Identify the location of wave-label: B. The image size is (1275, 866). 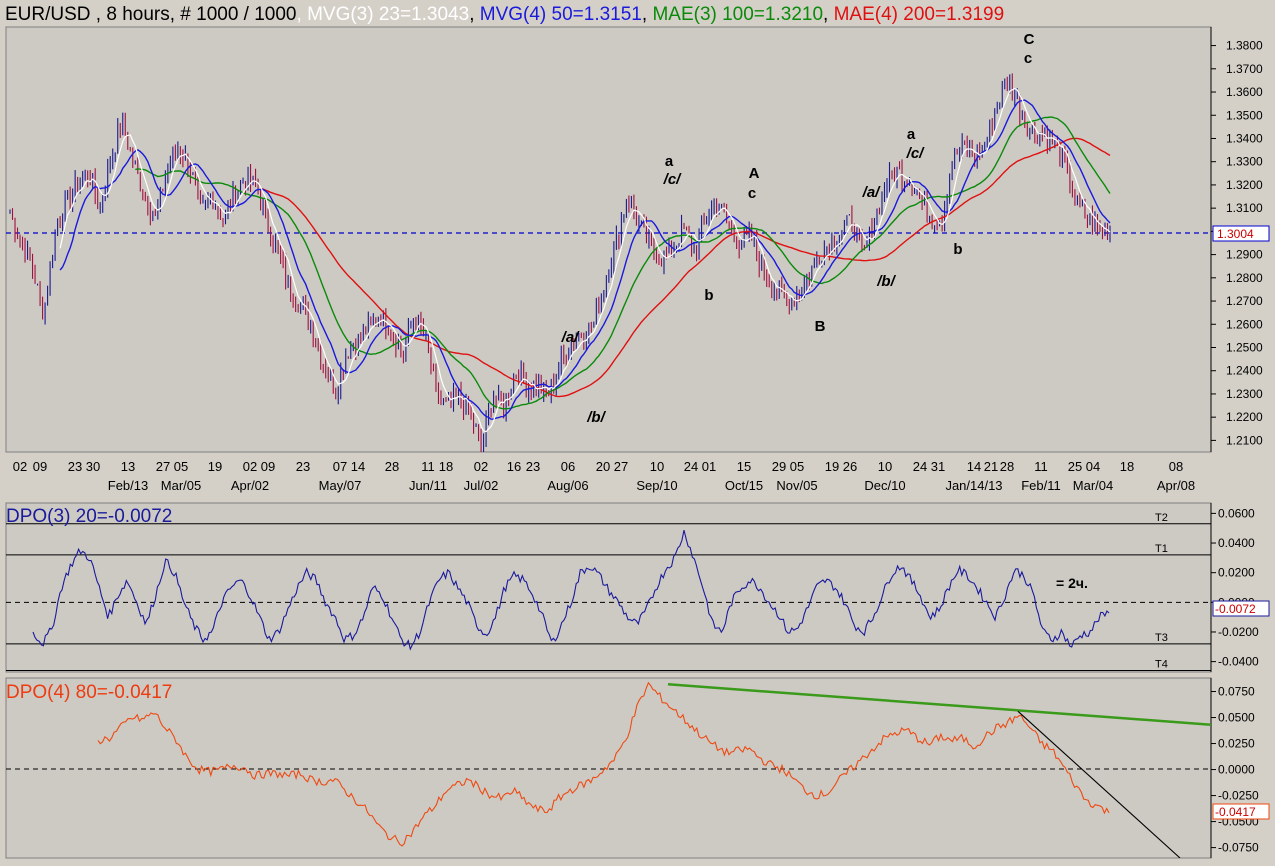
(820, 326).